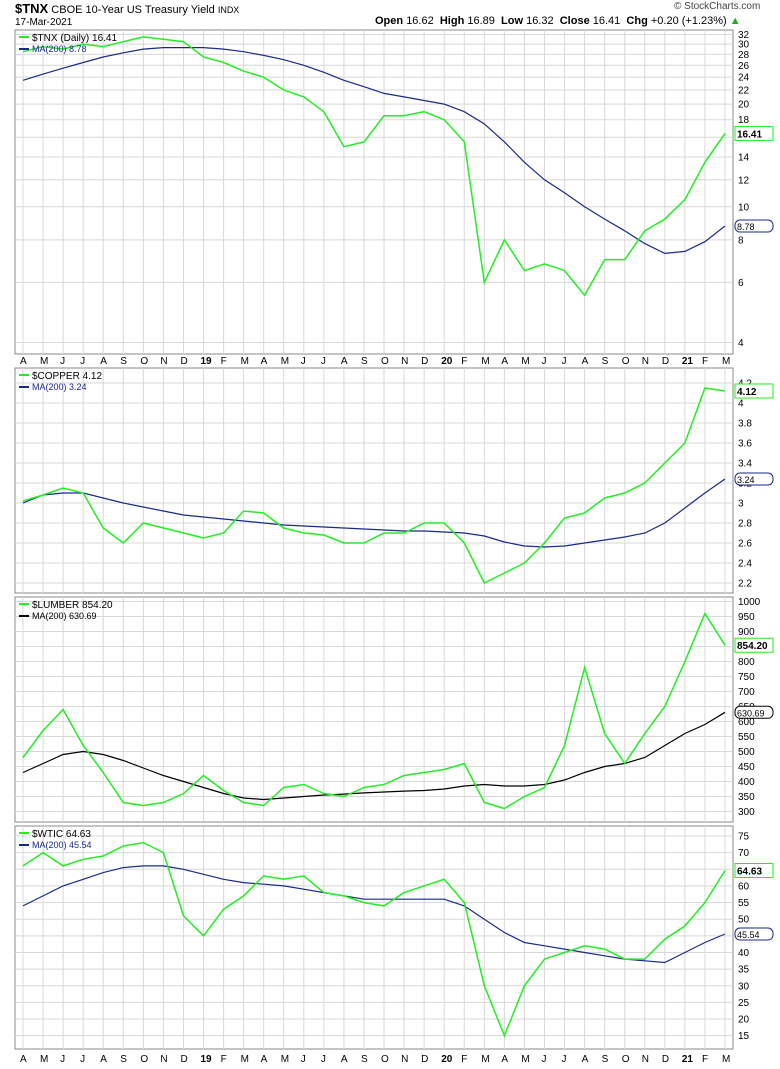 This screenshot has height=1069, width=780. What do you see at coordinates (752, 646) in the screenshot?
I see `last-price-value: 854.20` at bounding box center [752, 646].